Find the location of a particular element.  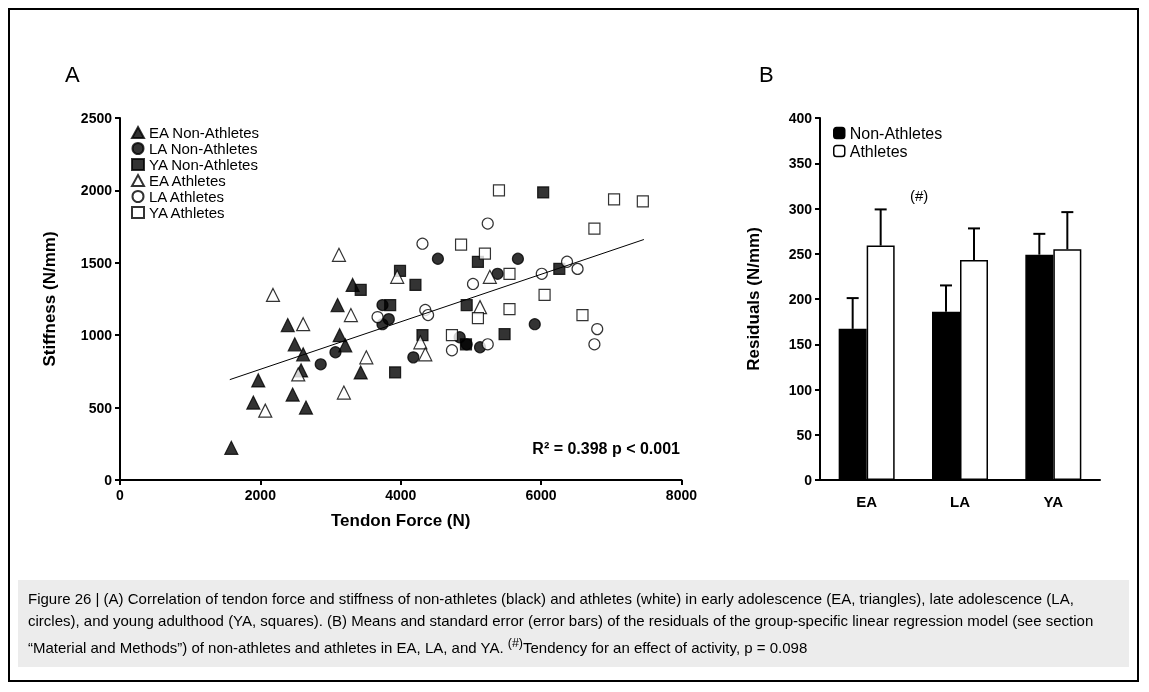

x-tick-label: 4000 is located at coordinates (401, 495).